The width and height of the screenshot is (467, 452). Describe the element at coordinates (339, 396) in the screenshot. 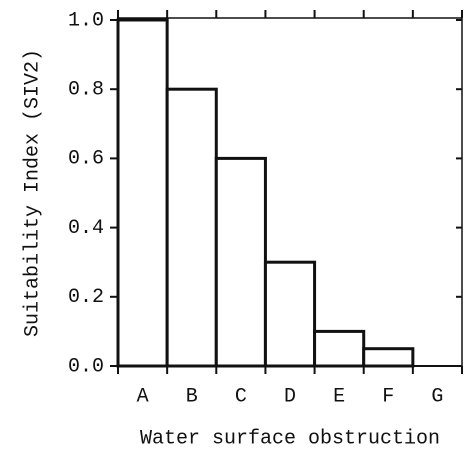

I see `x-tick-label: E` at that location.